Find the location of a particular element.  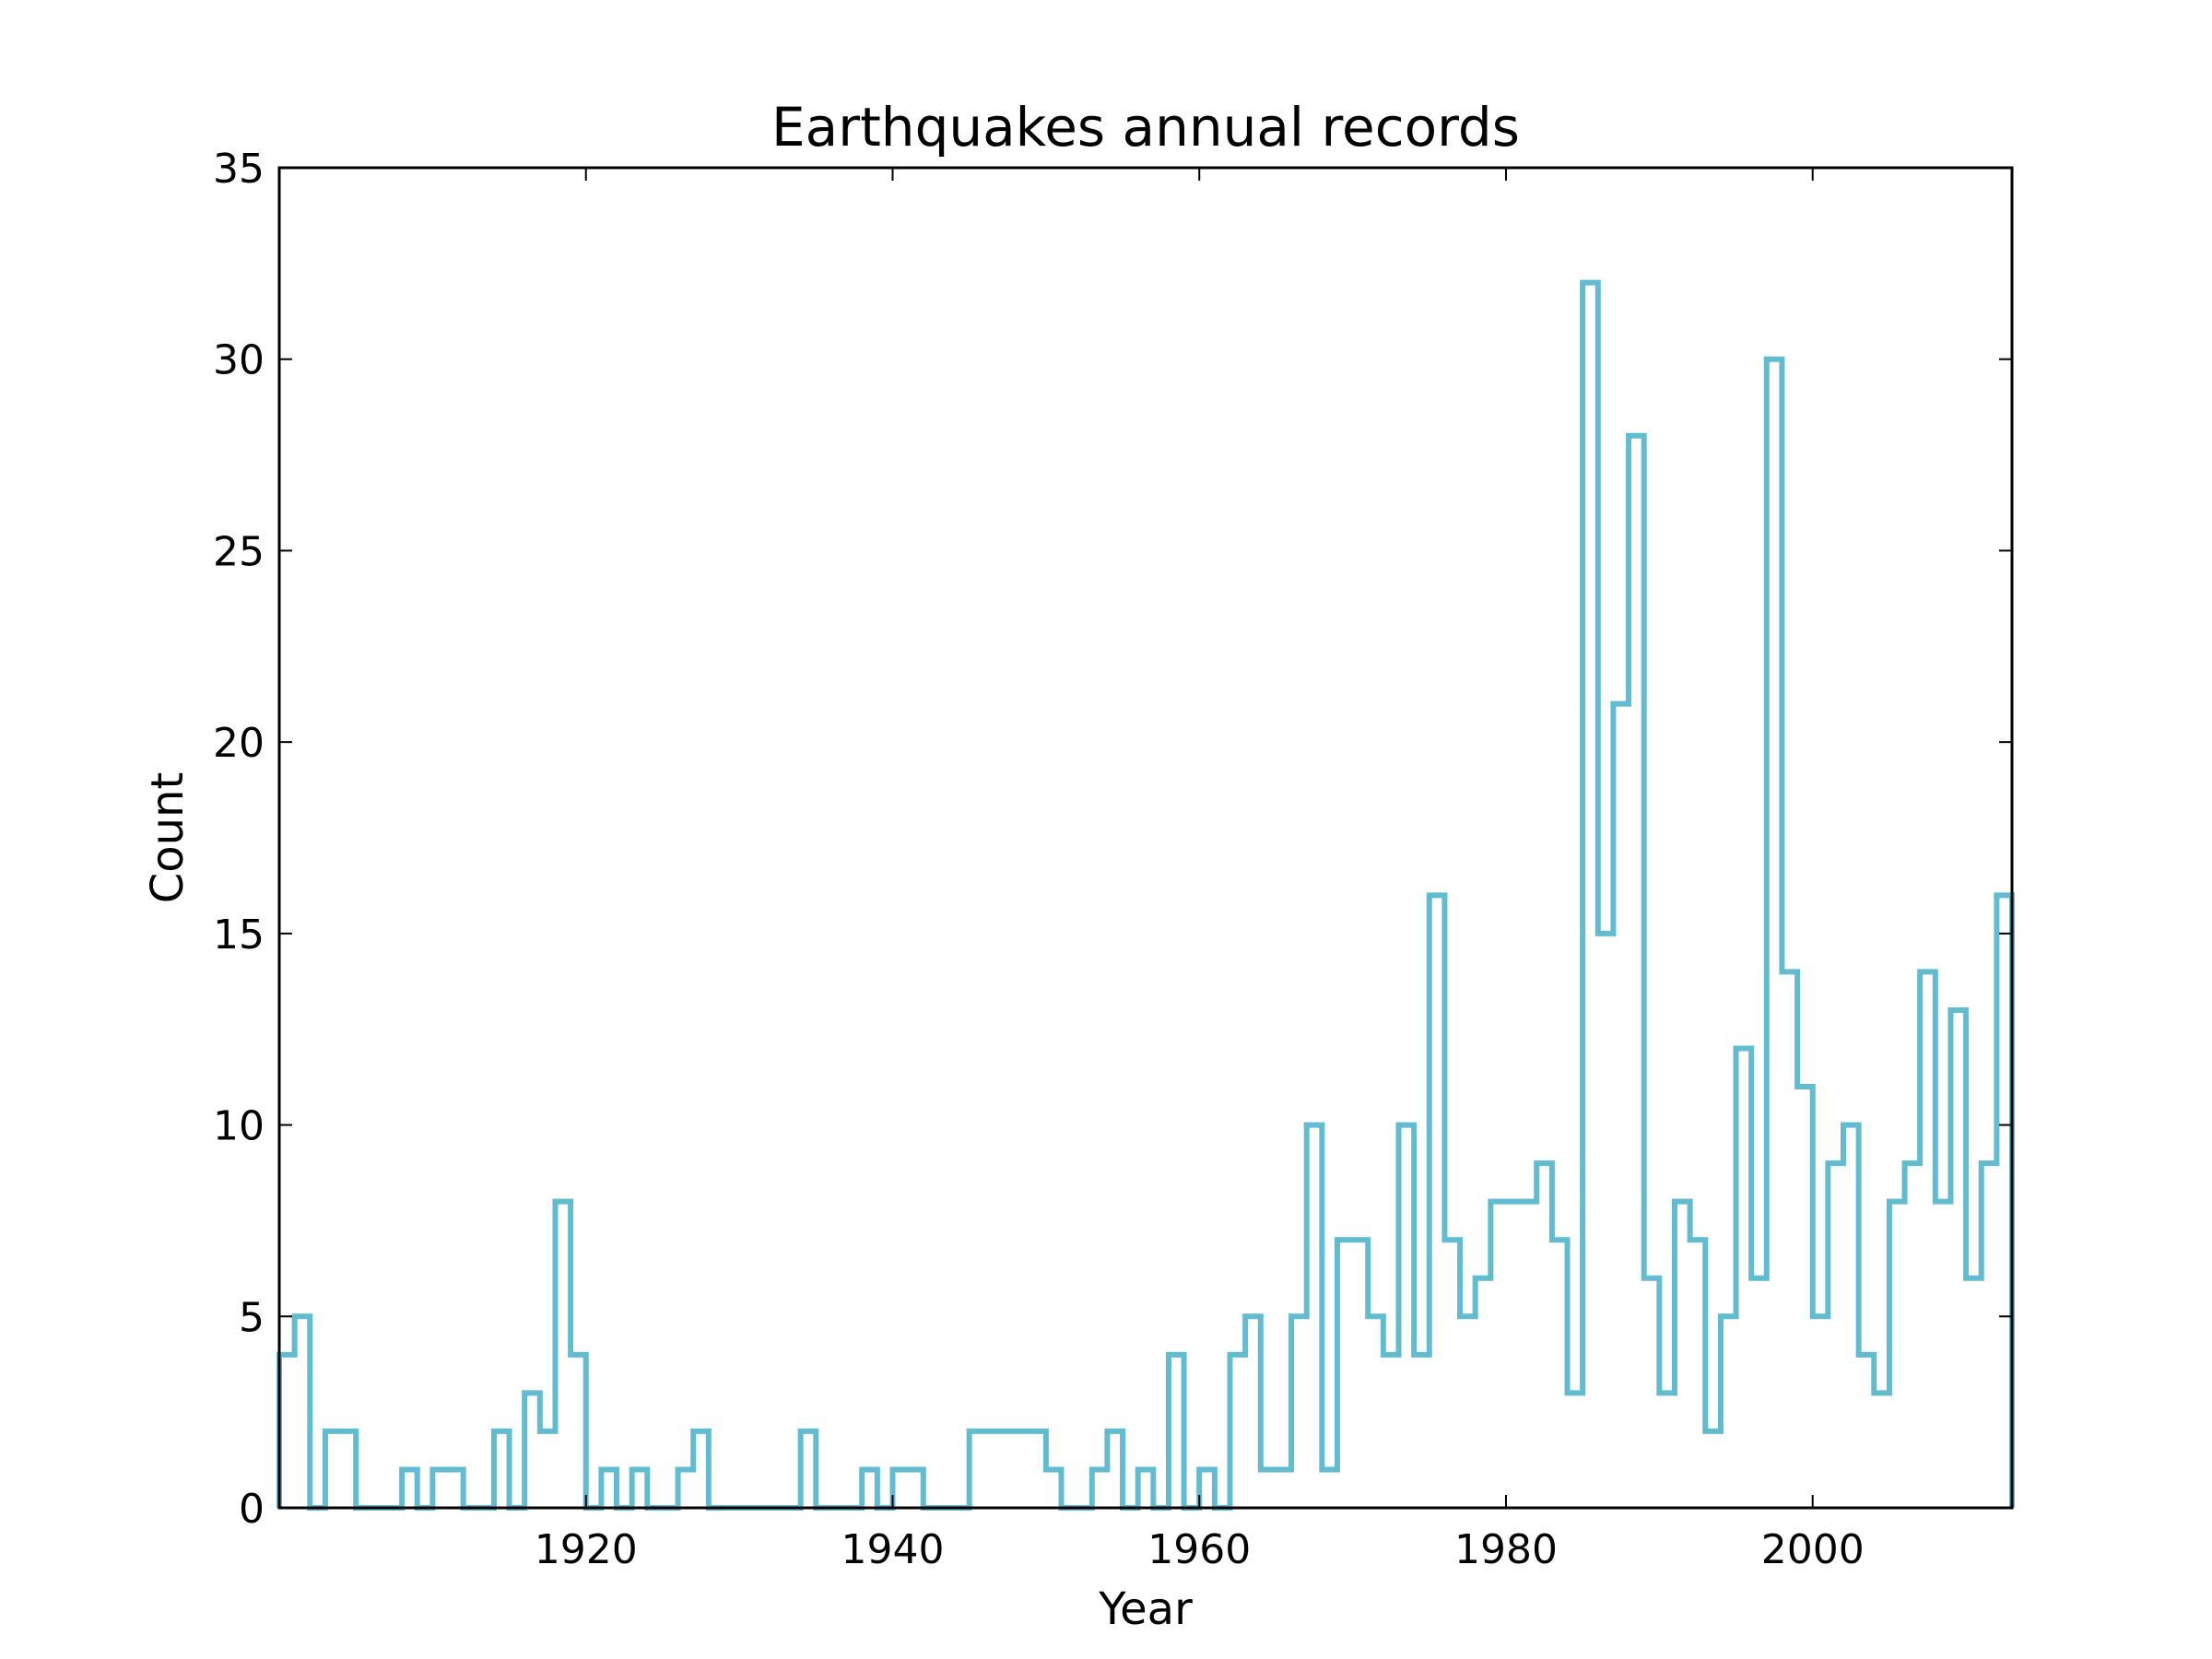

chart-title: Earthquakes annual records is located at coordinates (1145, 127).